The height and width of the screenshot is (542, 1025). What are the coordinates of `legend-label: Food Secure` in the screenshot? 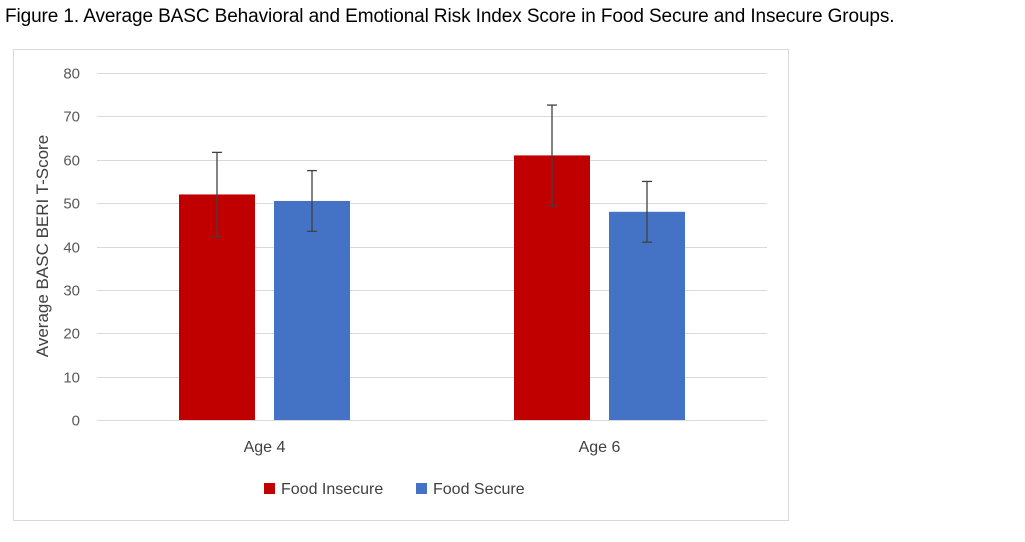 It's located at (479, 489).